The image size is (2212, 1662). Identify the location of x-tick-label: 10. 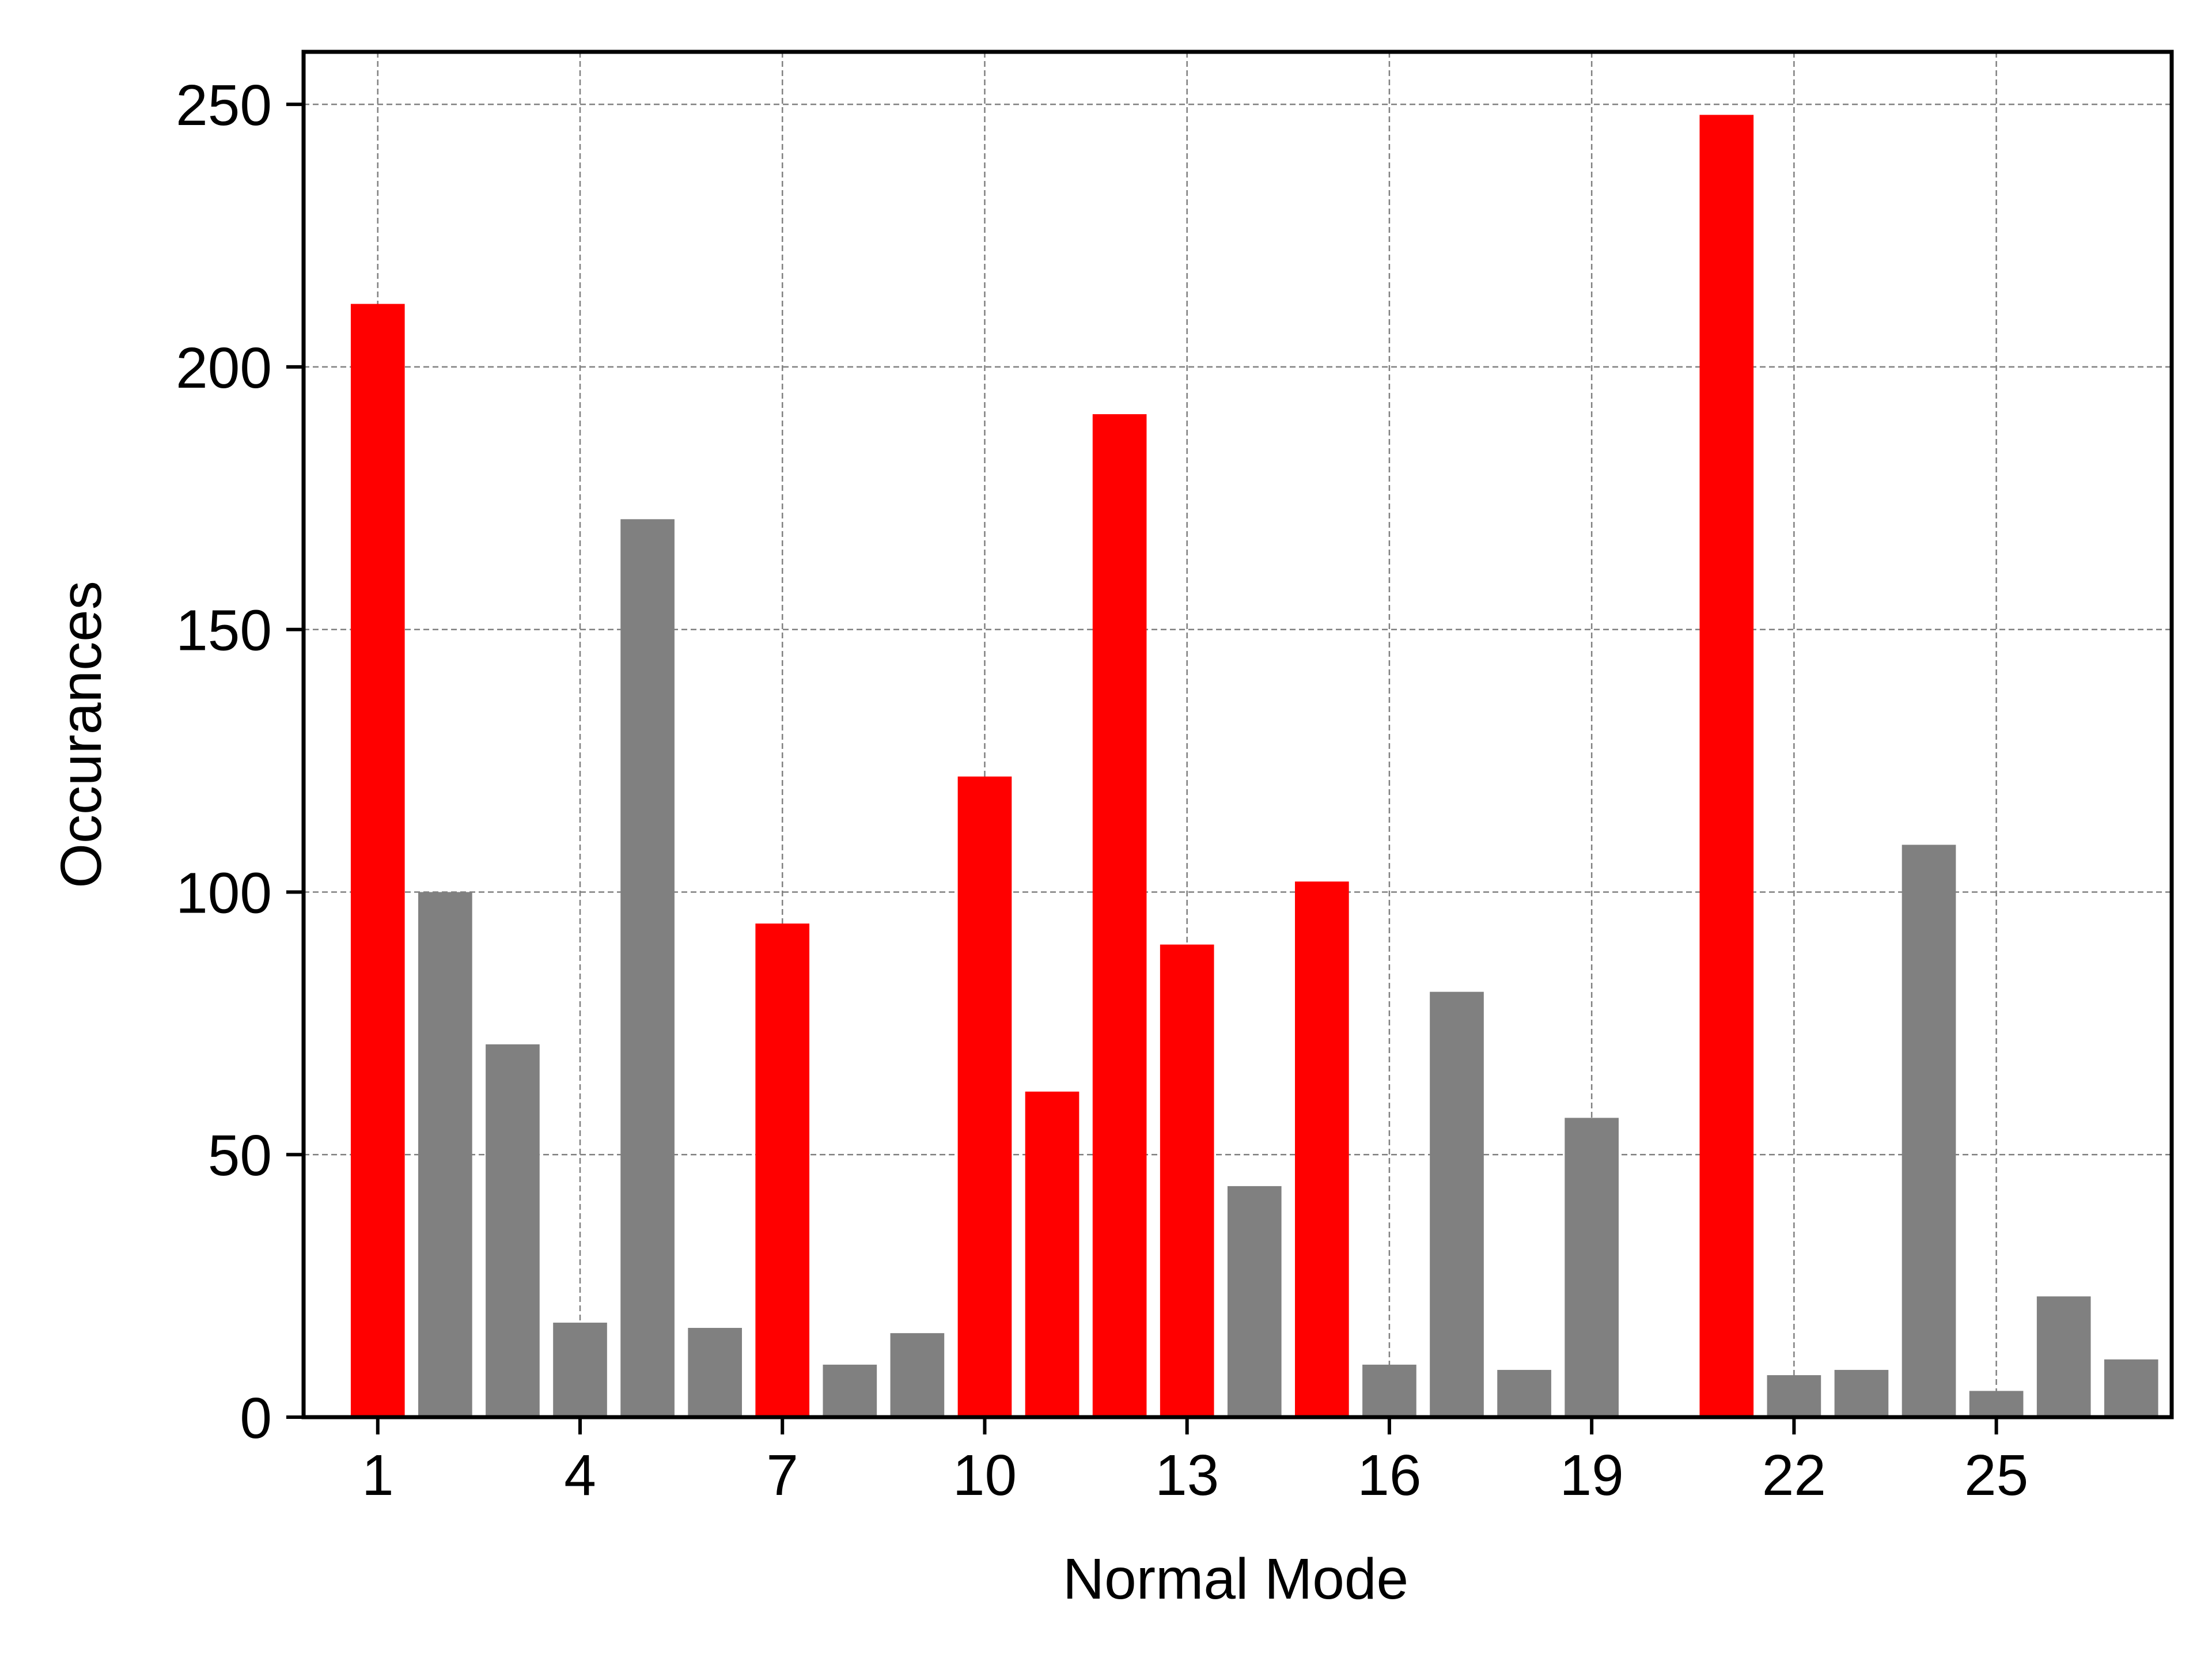
(985, 1475).